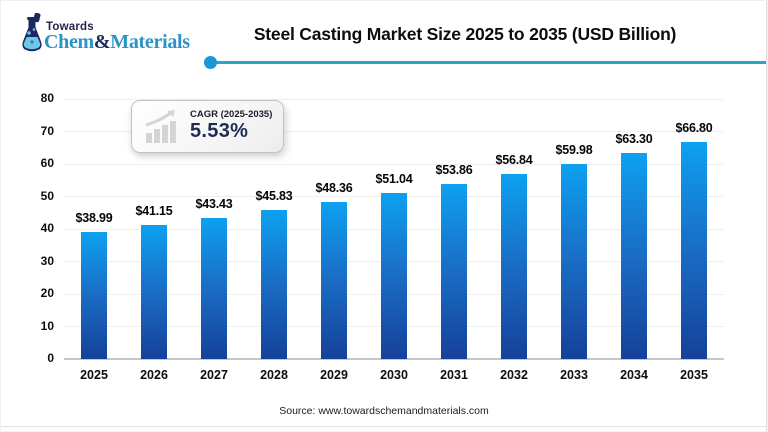 Image resolution: width=768 pixels, height=432 pixels. Describe the element at coordinates (454, 169) in the screenshot. I see `bar-value-label: $53.86` at that location.